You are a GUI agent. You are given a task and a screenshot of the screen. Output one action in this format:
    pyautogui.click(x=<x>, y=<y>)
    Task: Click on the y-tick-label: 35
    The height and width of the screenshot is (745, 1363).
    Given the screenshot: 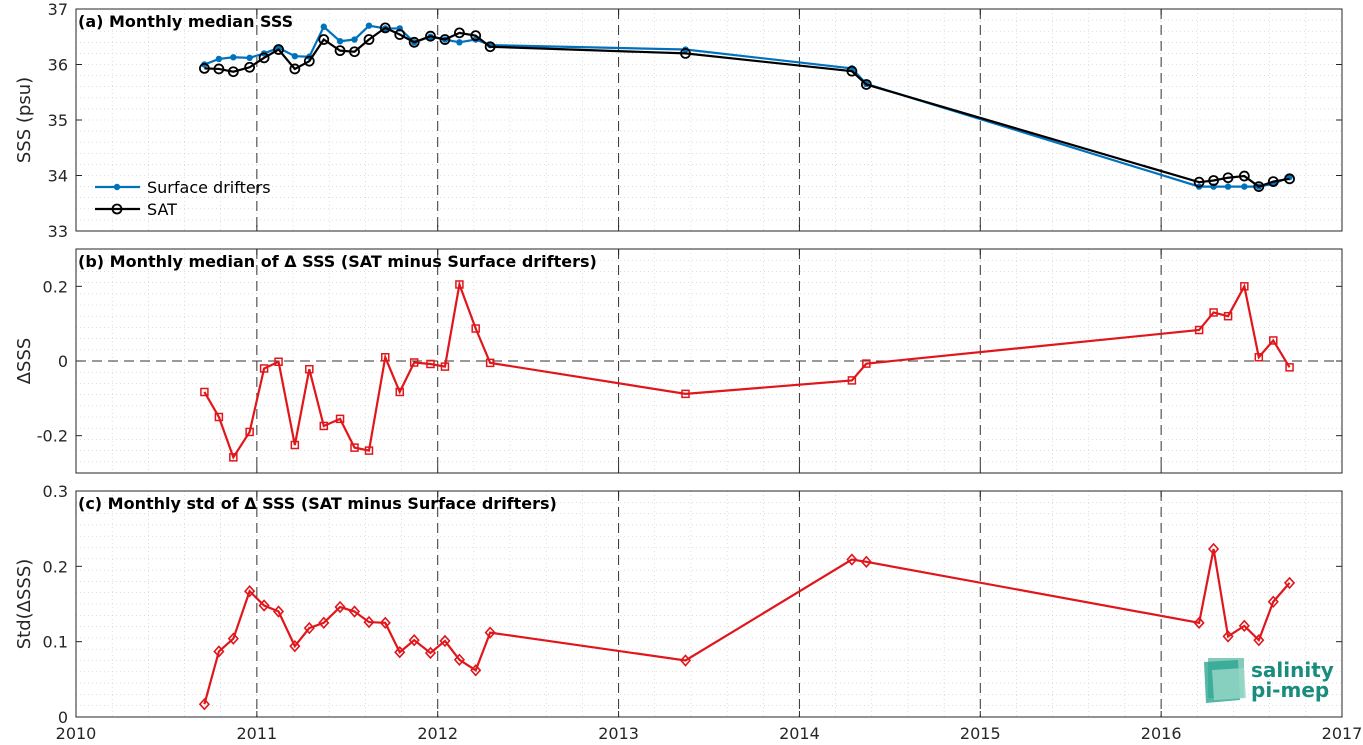 What is the action you would take?
    pyautogui.click(x=58, y=120)
    